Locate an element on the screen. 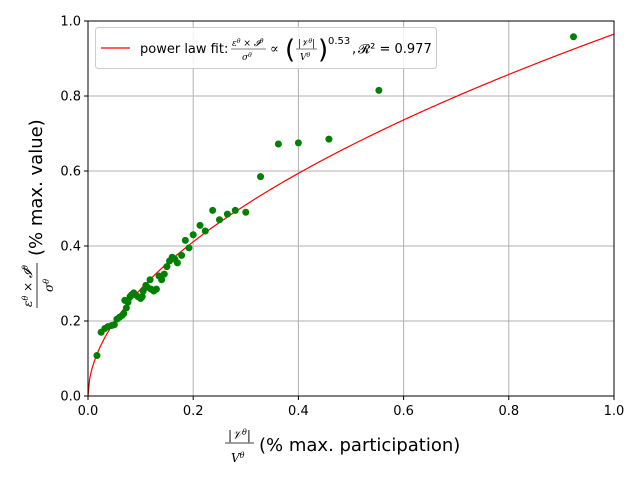 Image resolution: width=640 pixels, height=484 pixels. x-axis-label-text: (% max. participation) is located at coordinates (359, 445).